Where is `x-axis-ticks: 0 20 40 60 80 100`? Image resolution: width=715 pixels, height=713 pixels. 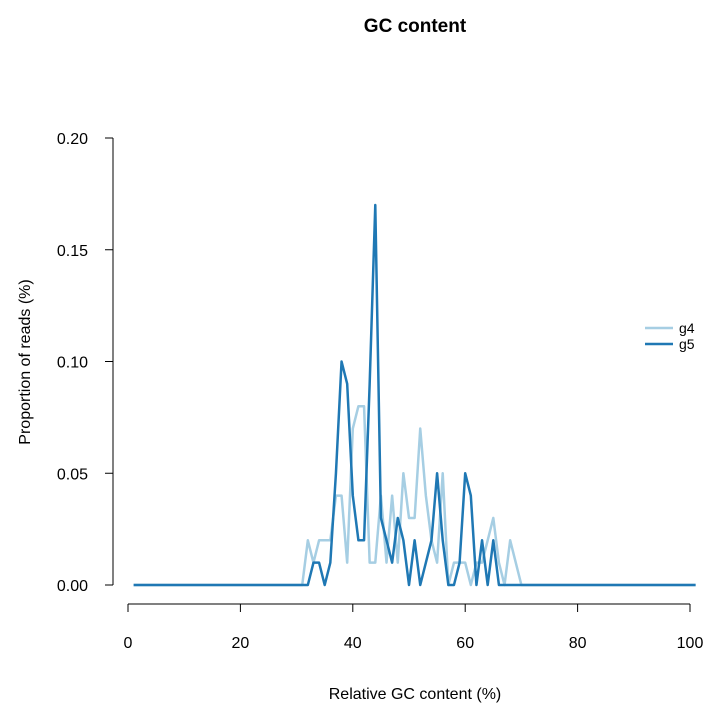
x-axis-ticks: 0 20 40 60 80 100 is located at coordinates (414, 628).